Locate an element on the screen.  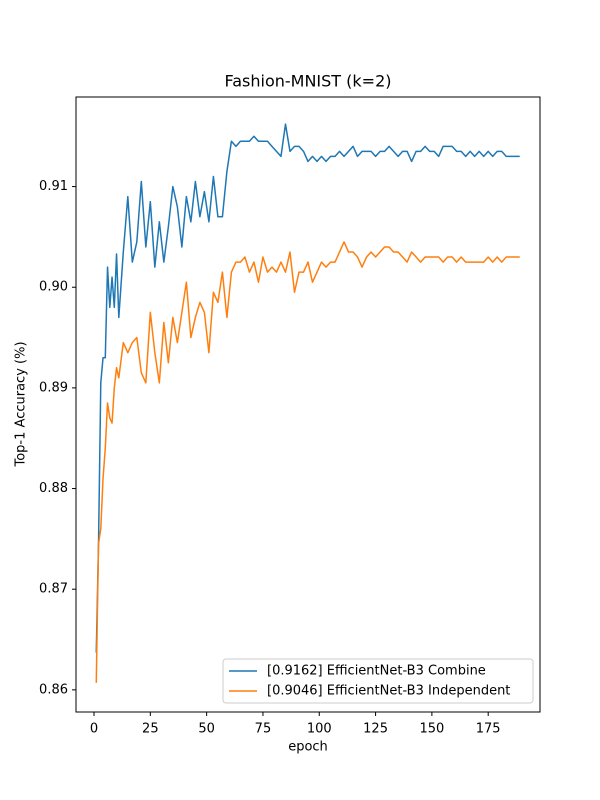
y-tick-label: 0.88 is located at coordinates (53, 488).